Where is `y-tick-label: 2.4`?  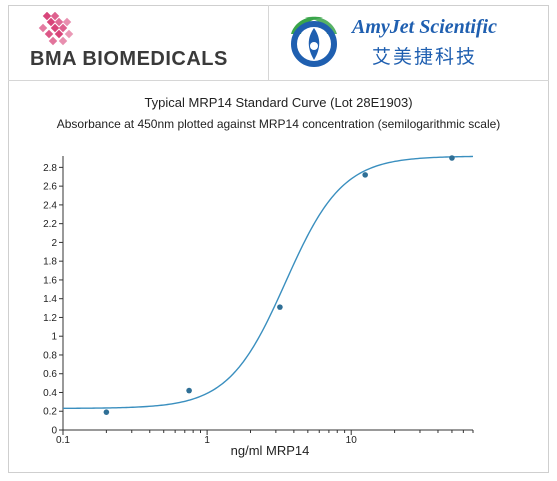 y-tick-label: 2.4 is located at coordinates (50, 205).